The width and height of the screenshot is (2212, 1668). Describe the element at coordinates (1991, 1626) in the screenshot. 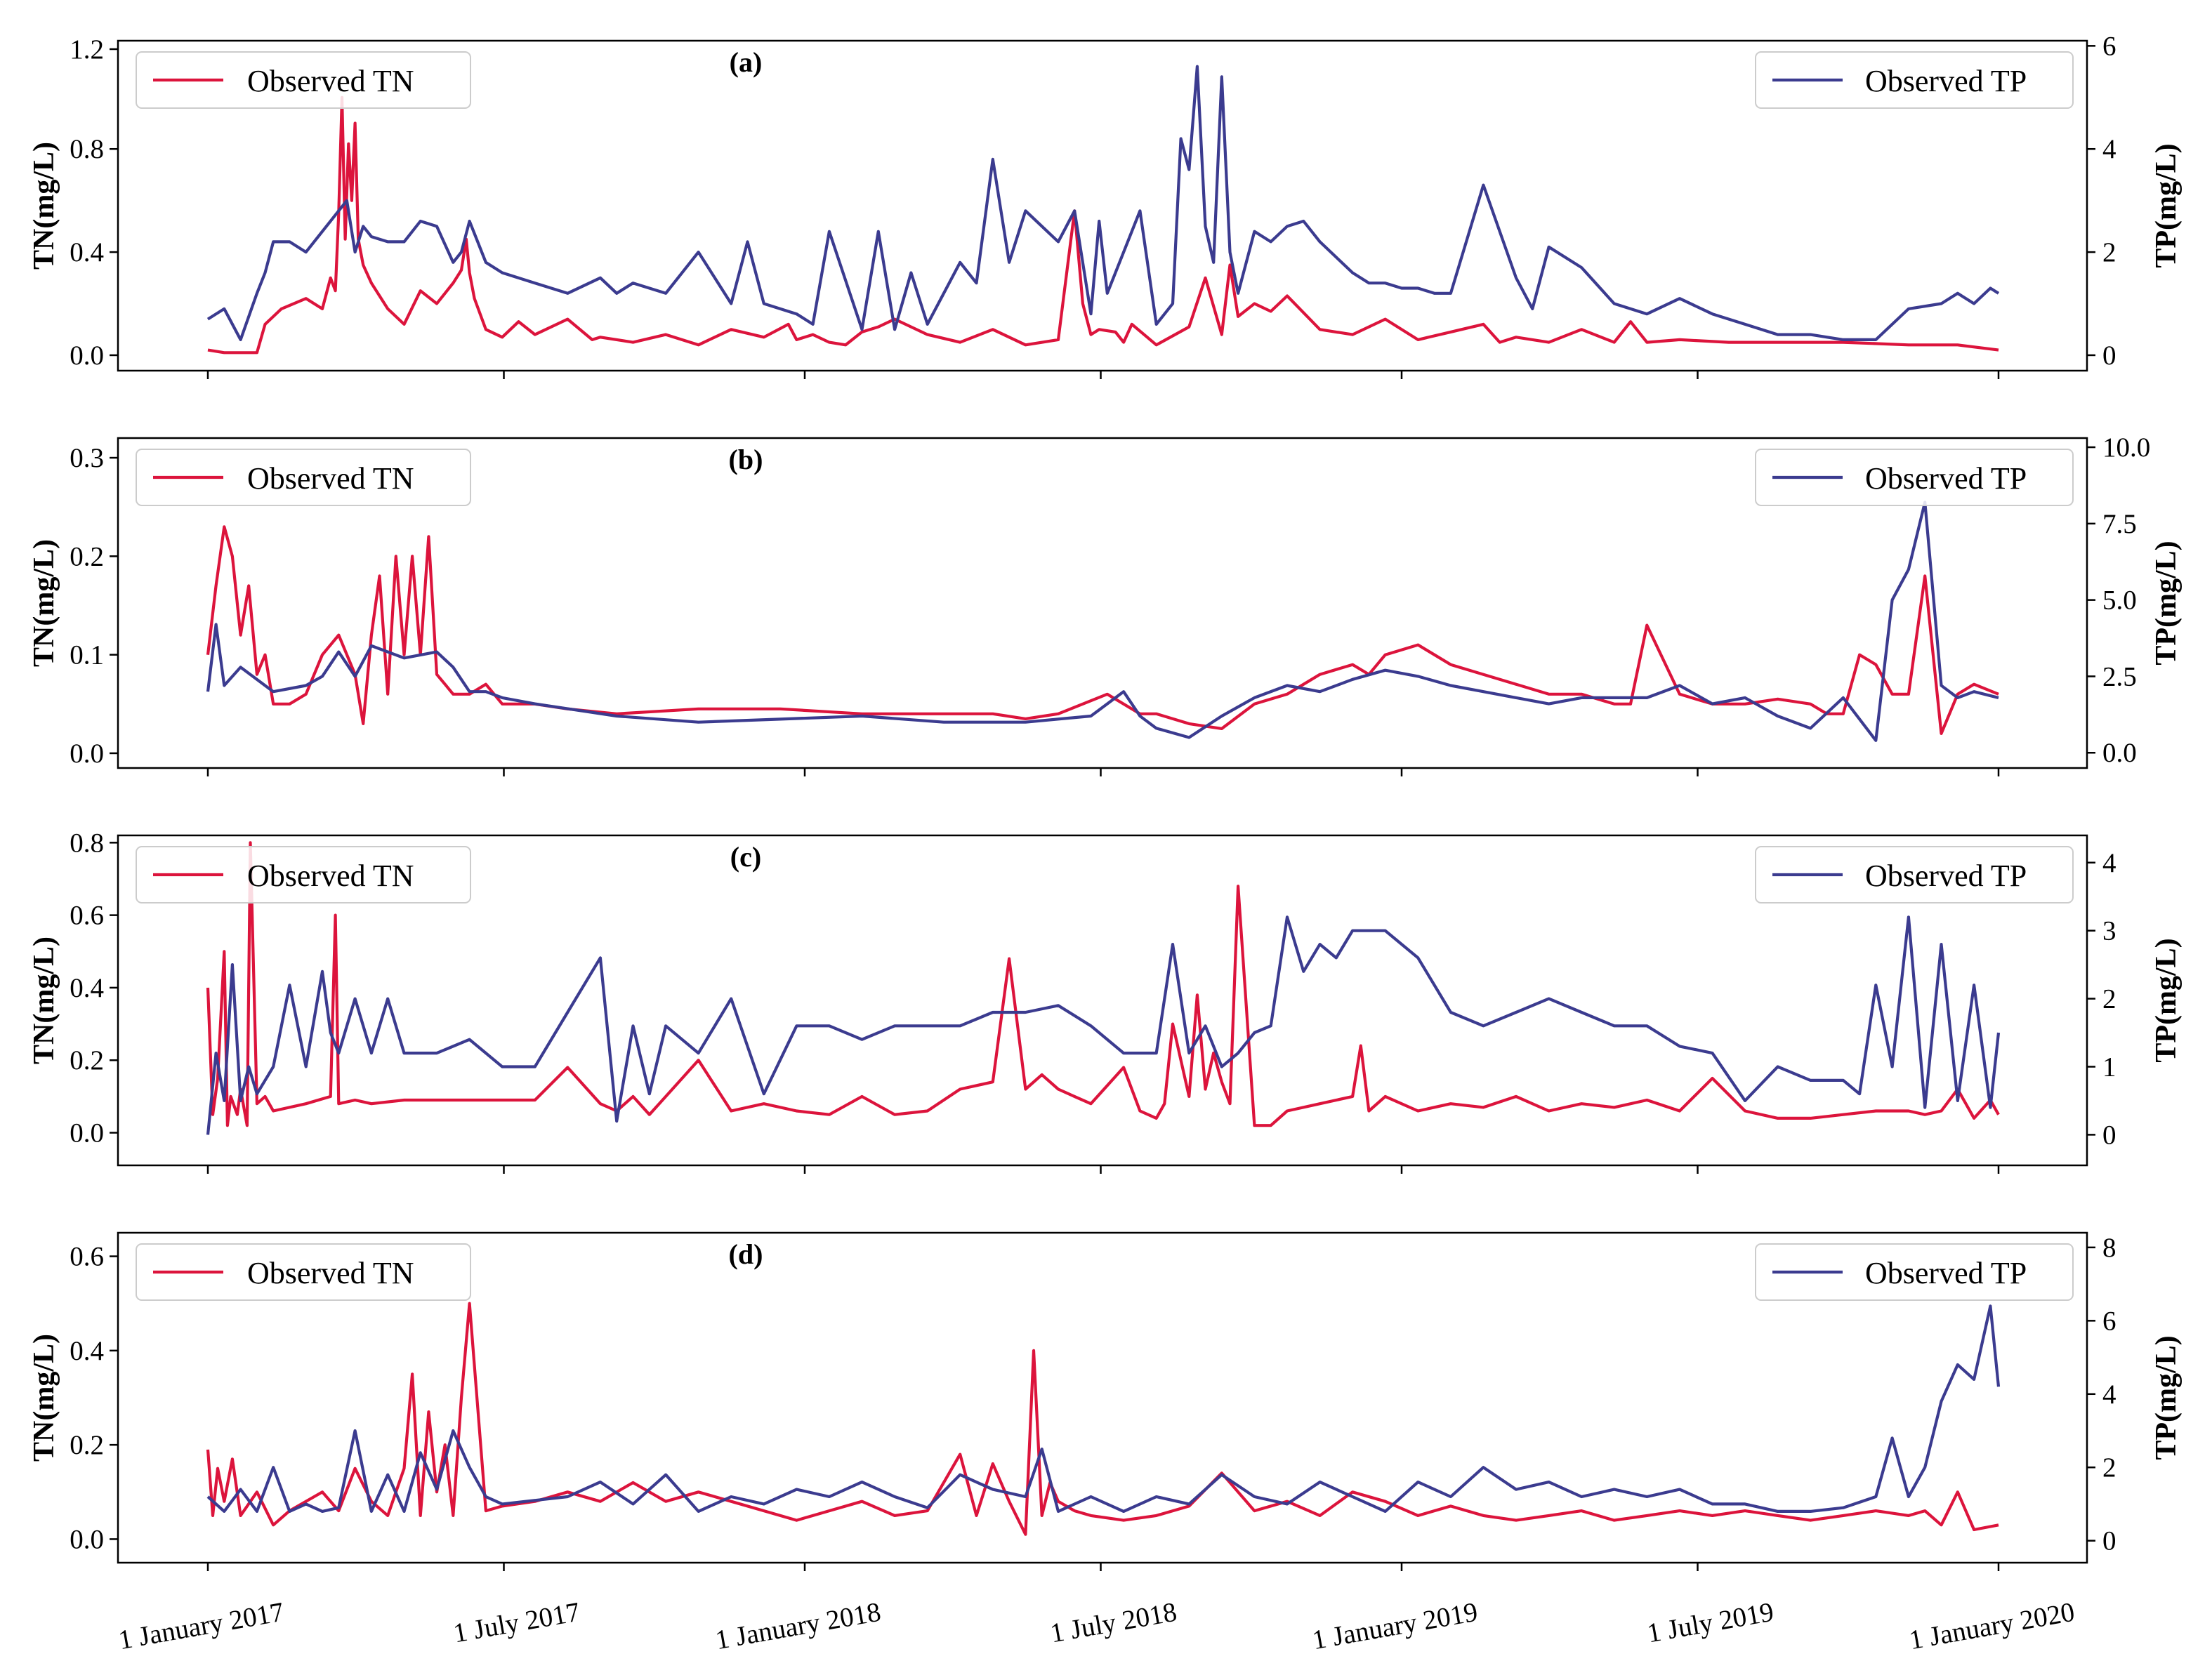

I see `x-tick-label: 1 January 2020` at that location.